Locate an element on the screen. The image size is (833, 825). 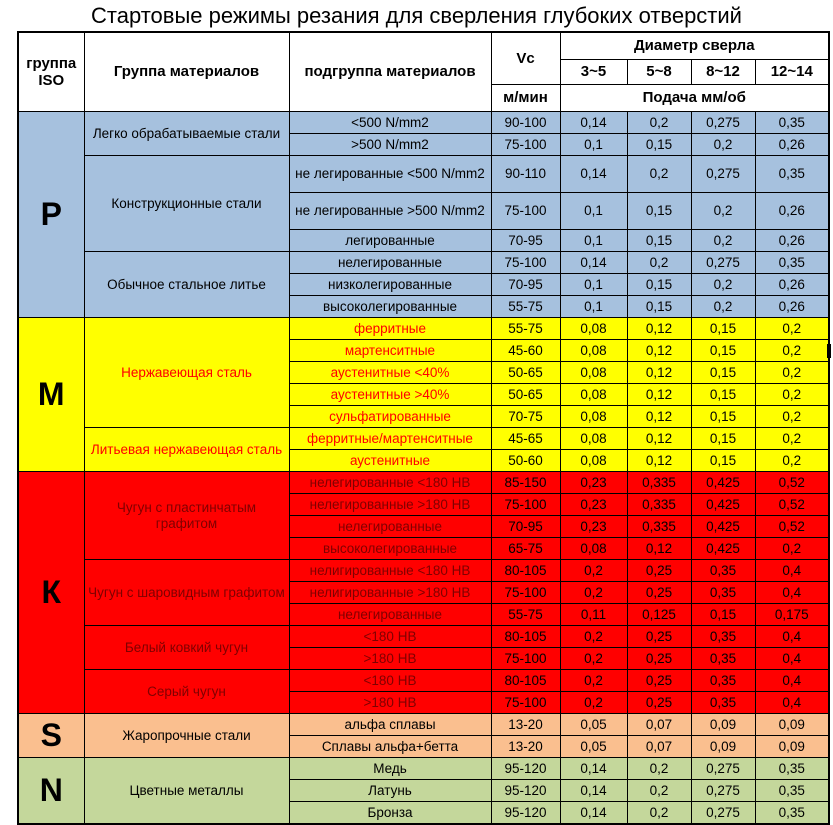
material-group-header: Группа материалов is located at coordinates (186, 71).